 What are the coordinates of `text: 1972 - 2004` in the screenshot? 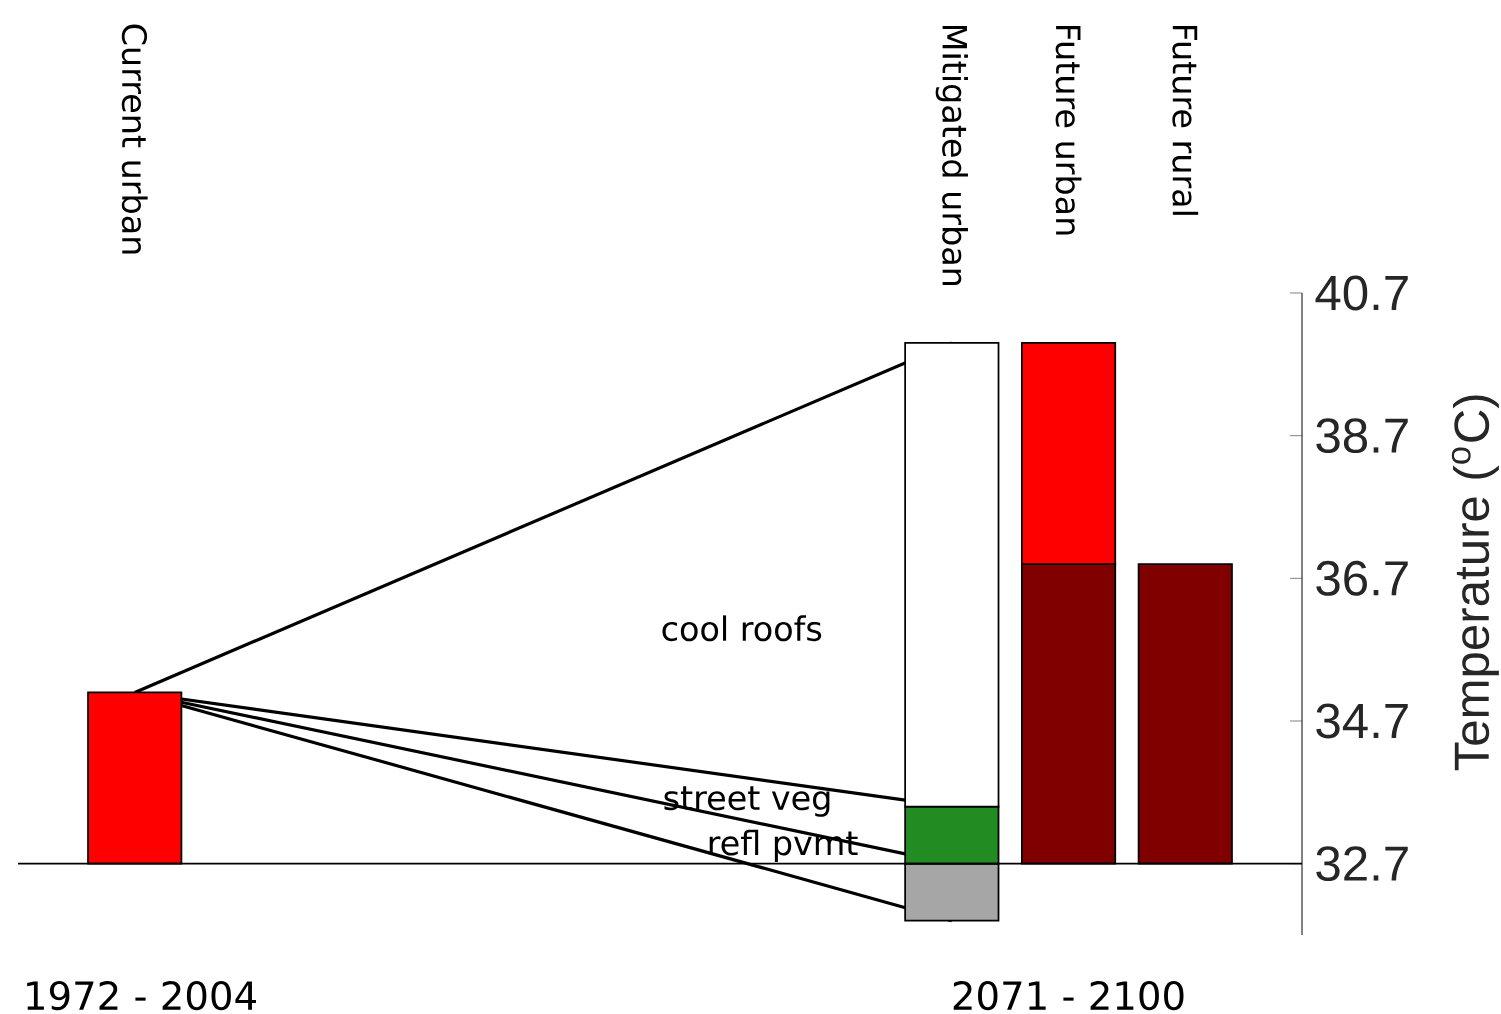 It's located at (141, 996).